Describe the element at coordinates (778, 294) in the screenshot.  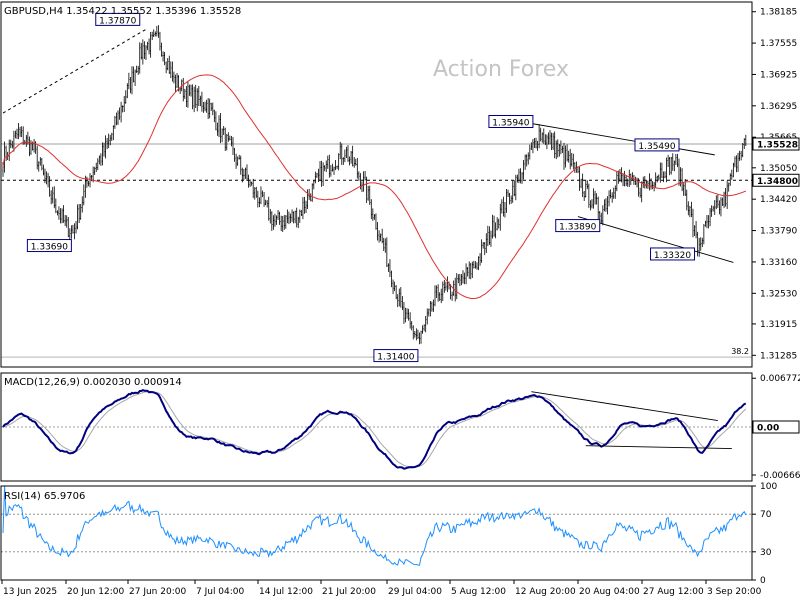
I see `y-tick-label: 1.32530` at that location.